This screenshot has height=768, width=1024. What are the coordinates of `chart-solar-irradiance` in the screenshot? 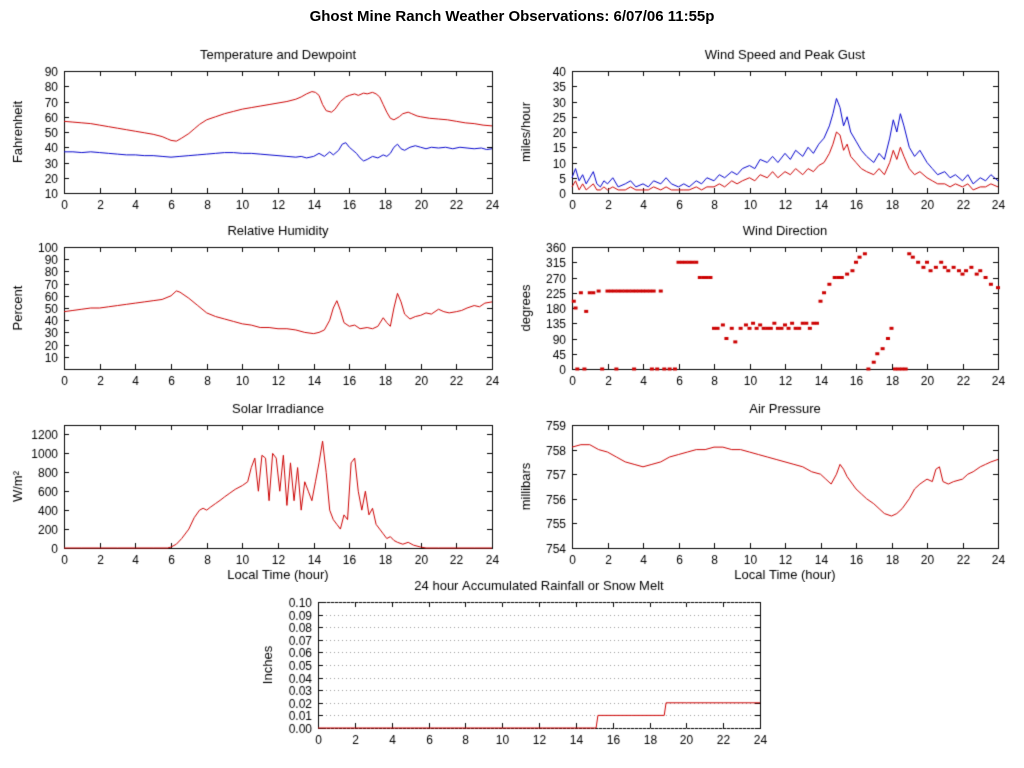 It's located at (259, 486).